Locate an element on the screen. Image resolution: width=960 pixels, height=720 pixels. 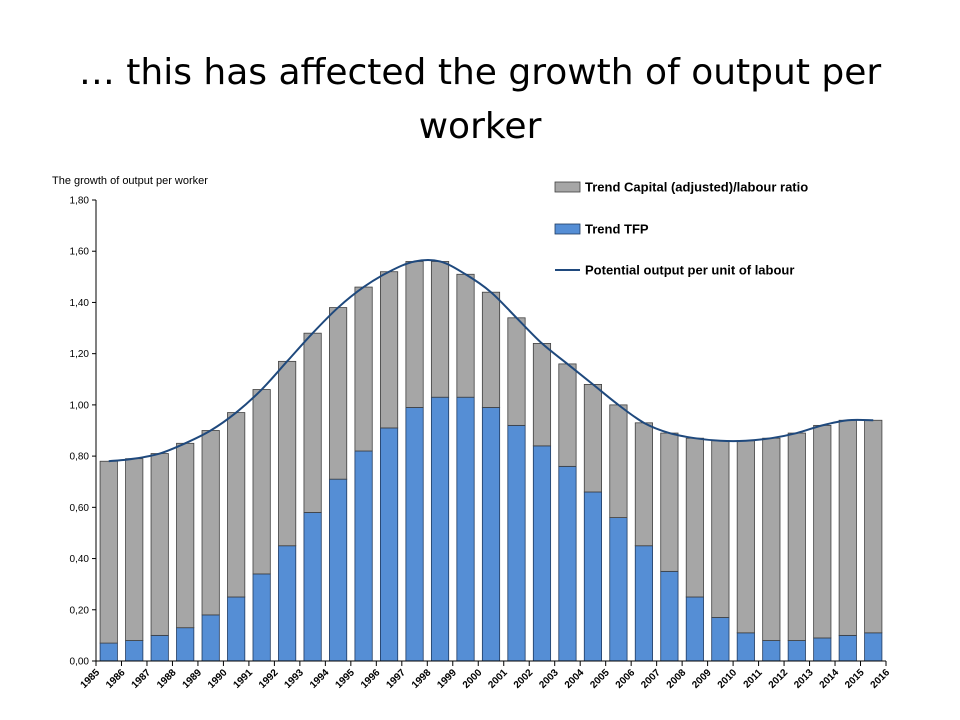
y-tick-label: 0,40 is located at coordinates (80, 559).